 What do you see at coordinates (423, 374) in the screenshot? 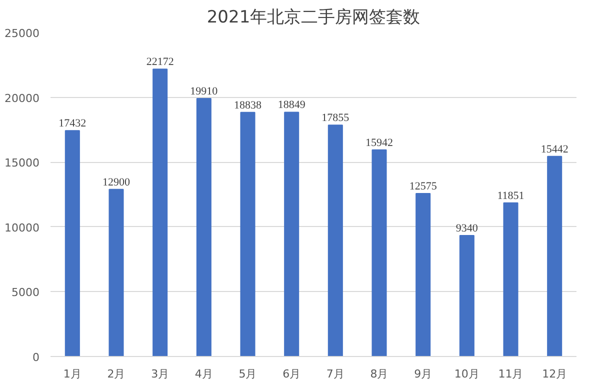
I see `x-tick-label: 9月` at bounding box center [423, 374].